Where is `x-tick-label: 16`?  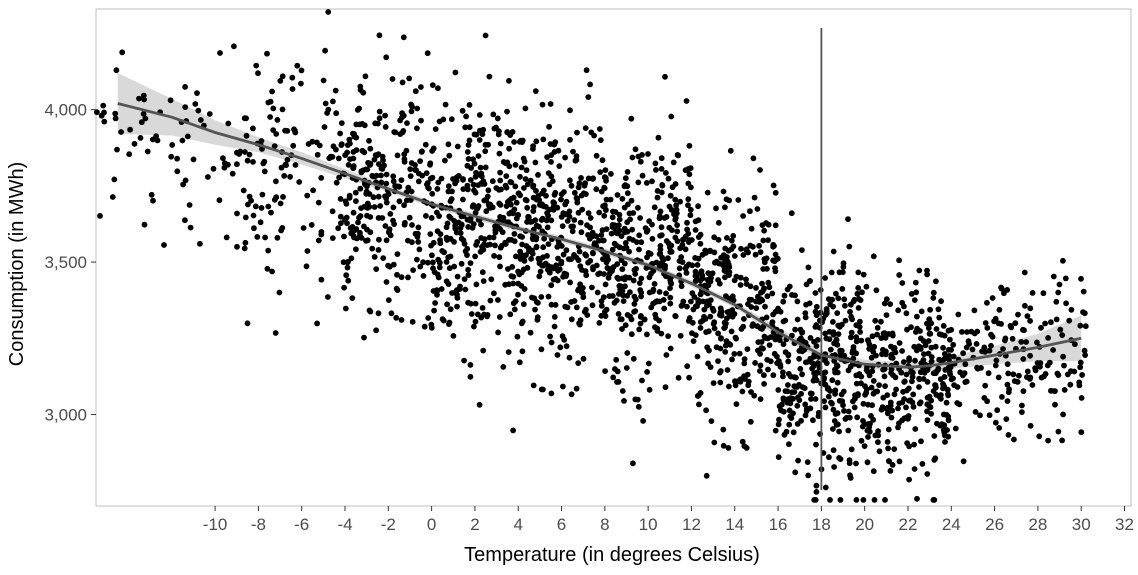
x-tick-label: 16 is located at coordinates (778, 524).